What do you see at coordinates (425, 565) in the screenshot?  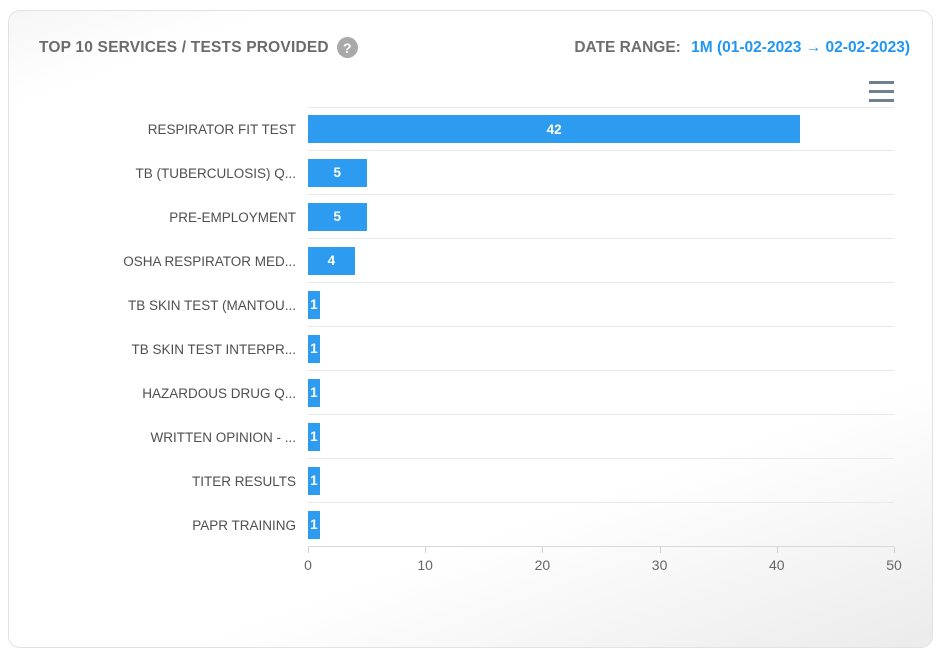 I see `x-axis-tick-label: 10` at bounding box center [425, 565].